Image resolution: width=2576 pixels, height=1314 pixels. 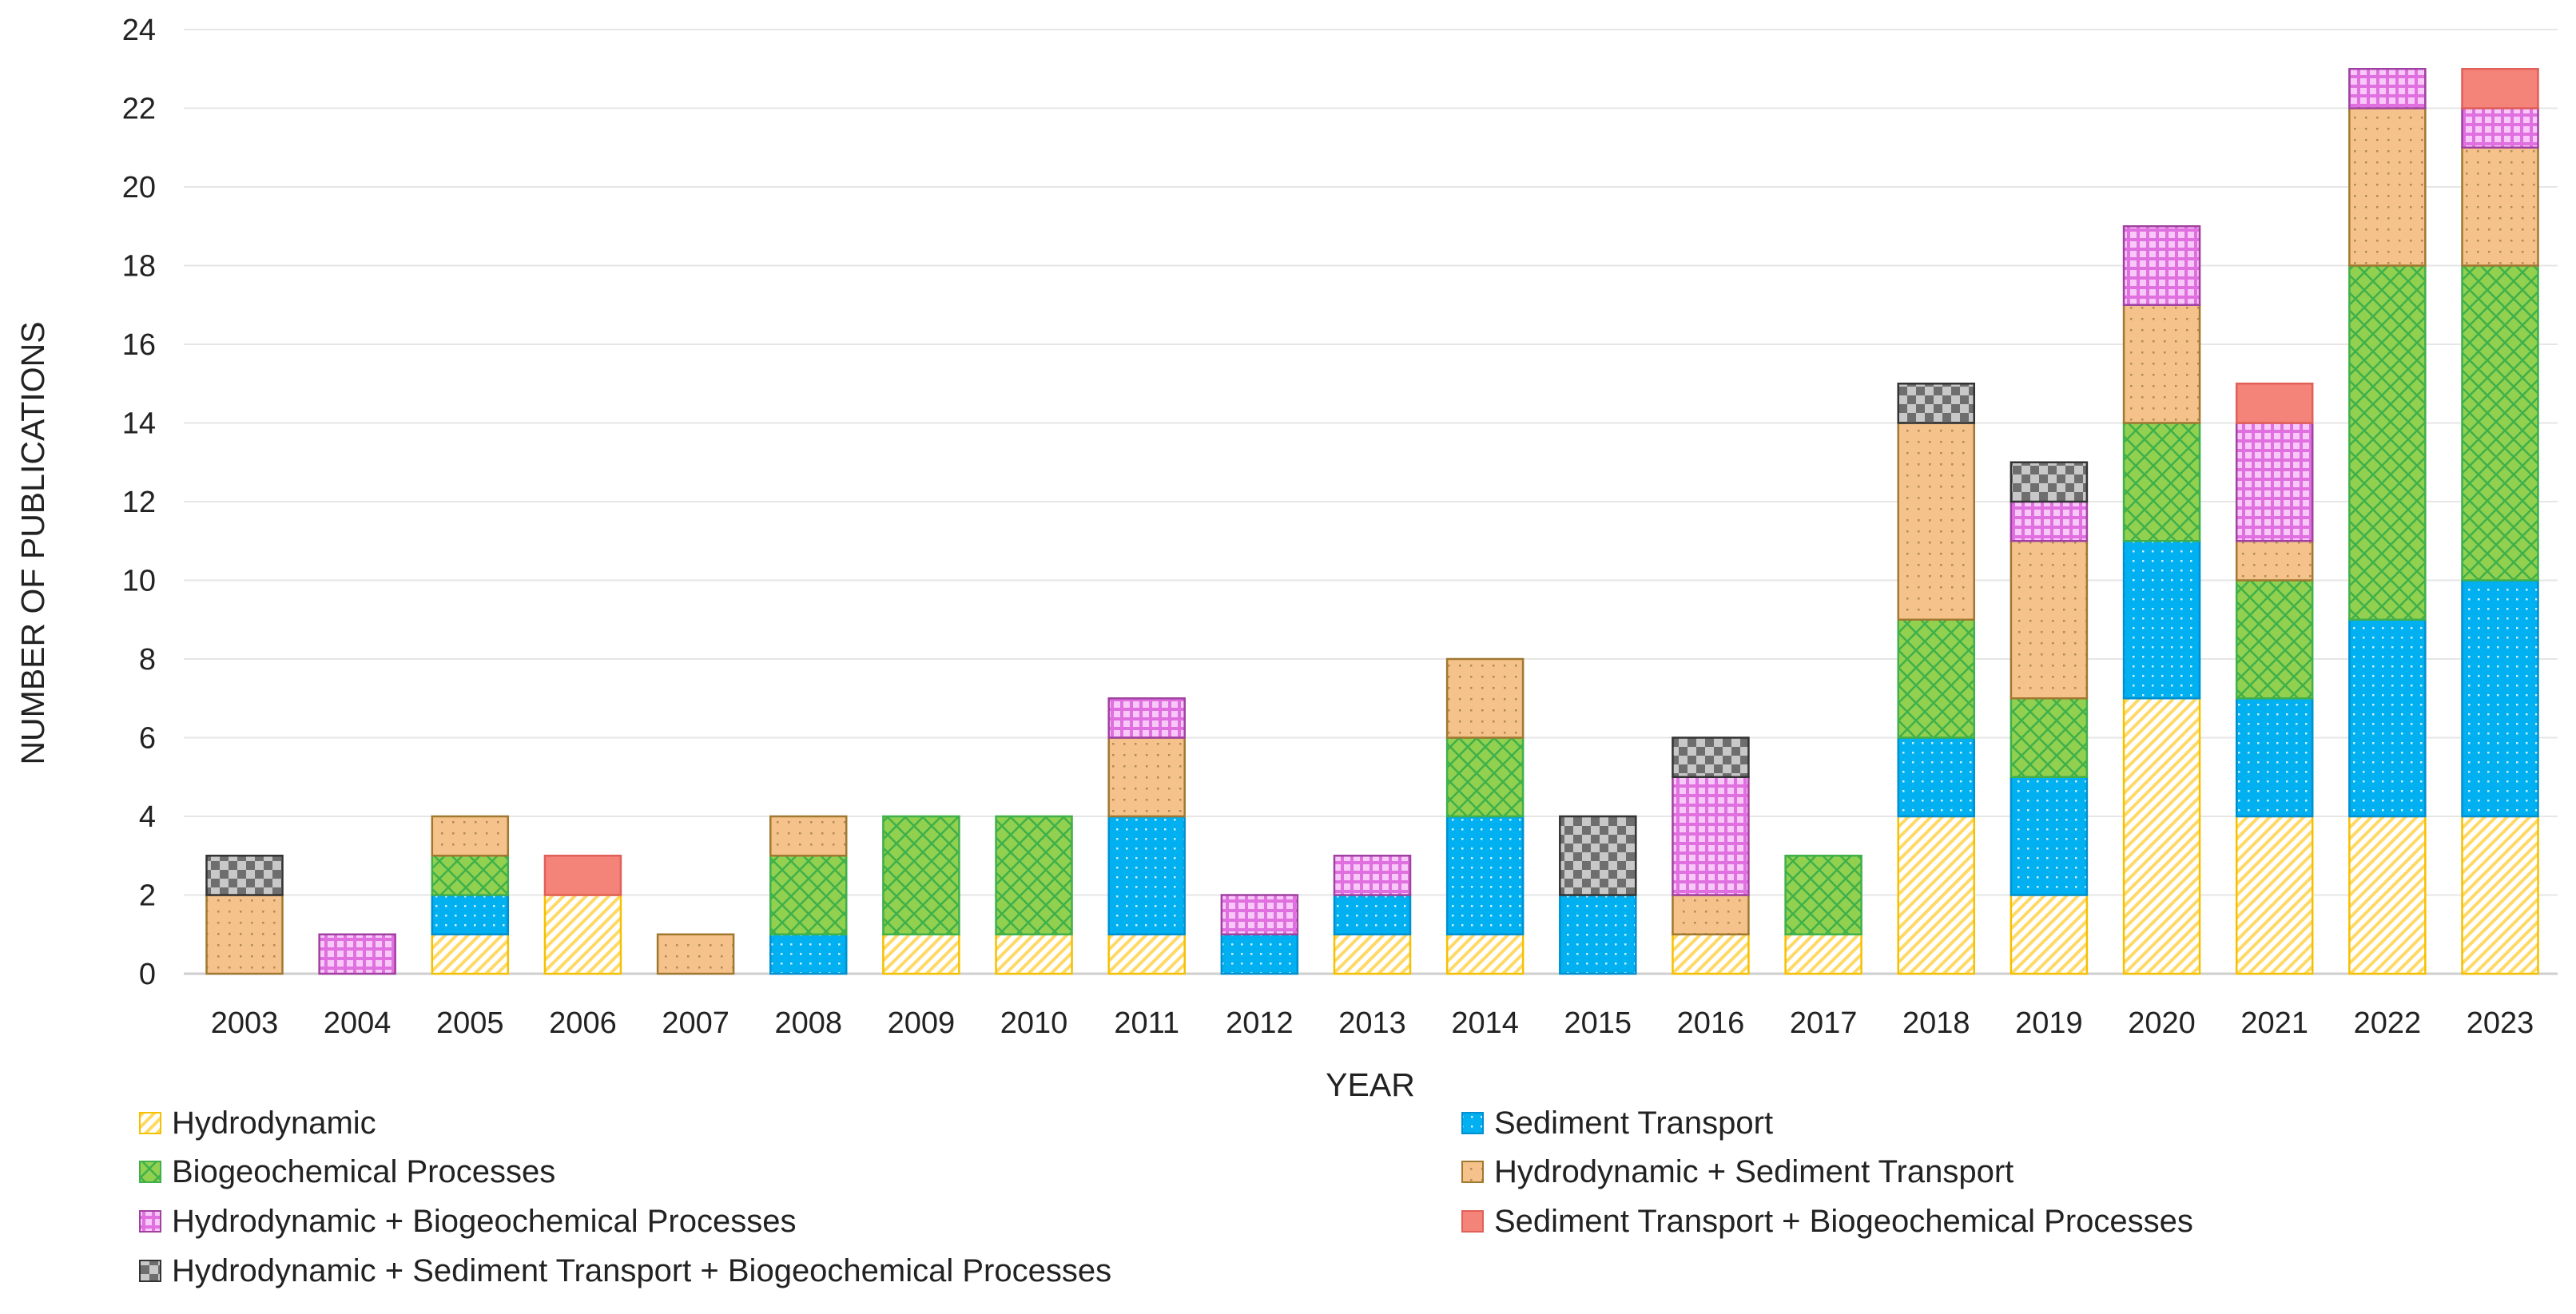 What do you see at coordinates (1034, 1023) in the screenshot?
I see `x-tick-label: 2010` at bounding box center [1034, 1023].